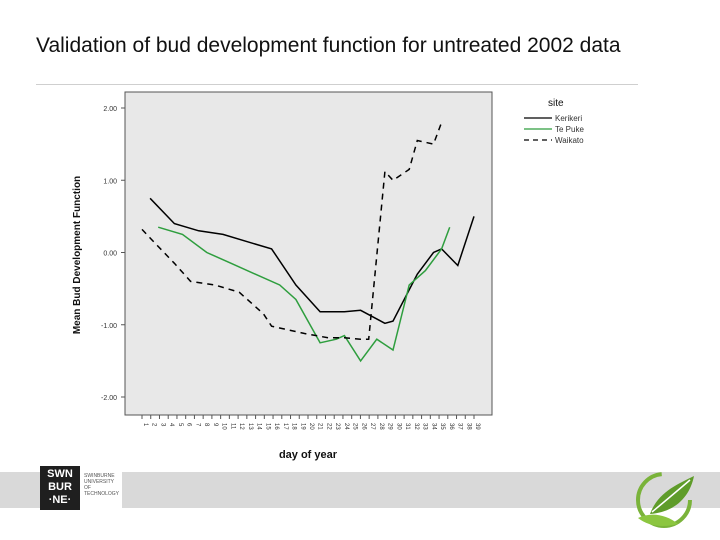 Image resolution: width=720 pixels, height=540 pixels. What do you see at coordinates (556, 103) in the screenshot?
I see `legend-title: site` at bounding box center [556, 103].